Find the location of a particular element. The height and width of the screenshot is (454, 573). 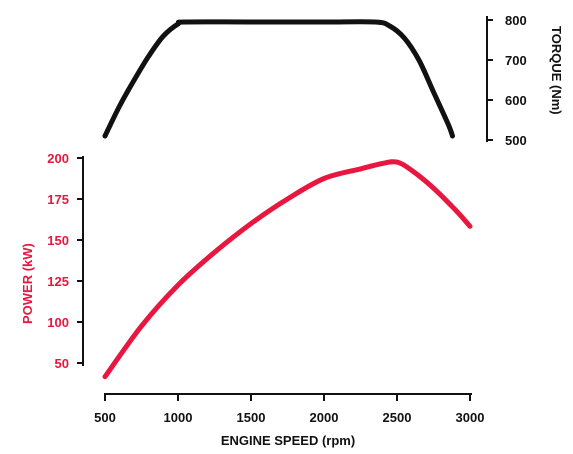

x-axis-title: ENGINE SPEED (rpm) is located at coordinates (288, 440).